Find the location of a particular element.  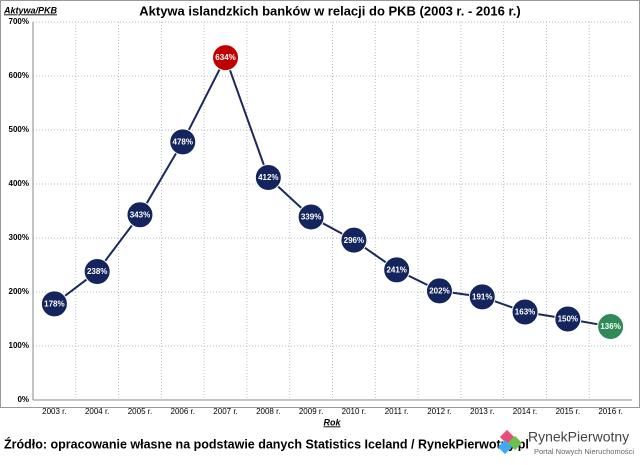

data-label: 178% is located at coordinates (54, 303).